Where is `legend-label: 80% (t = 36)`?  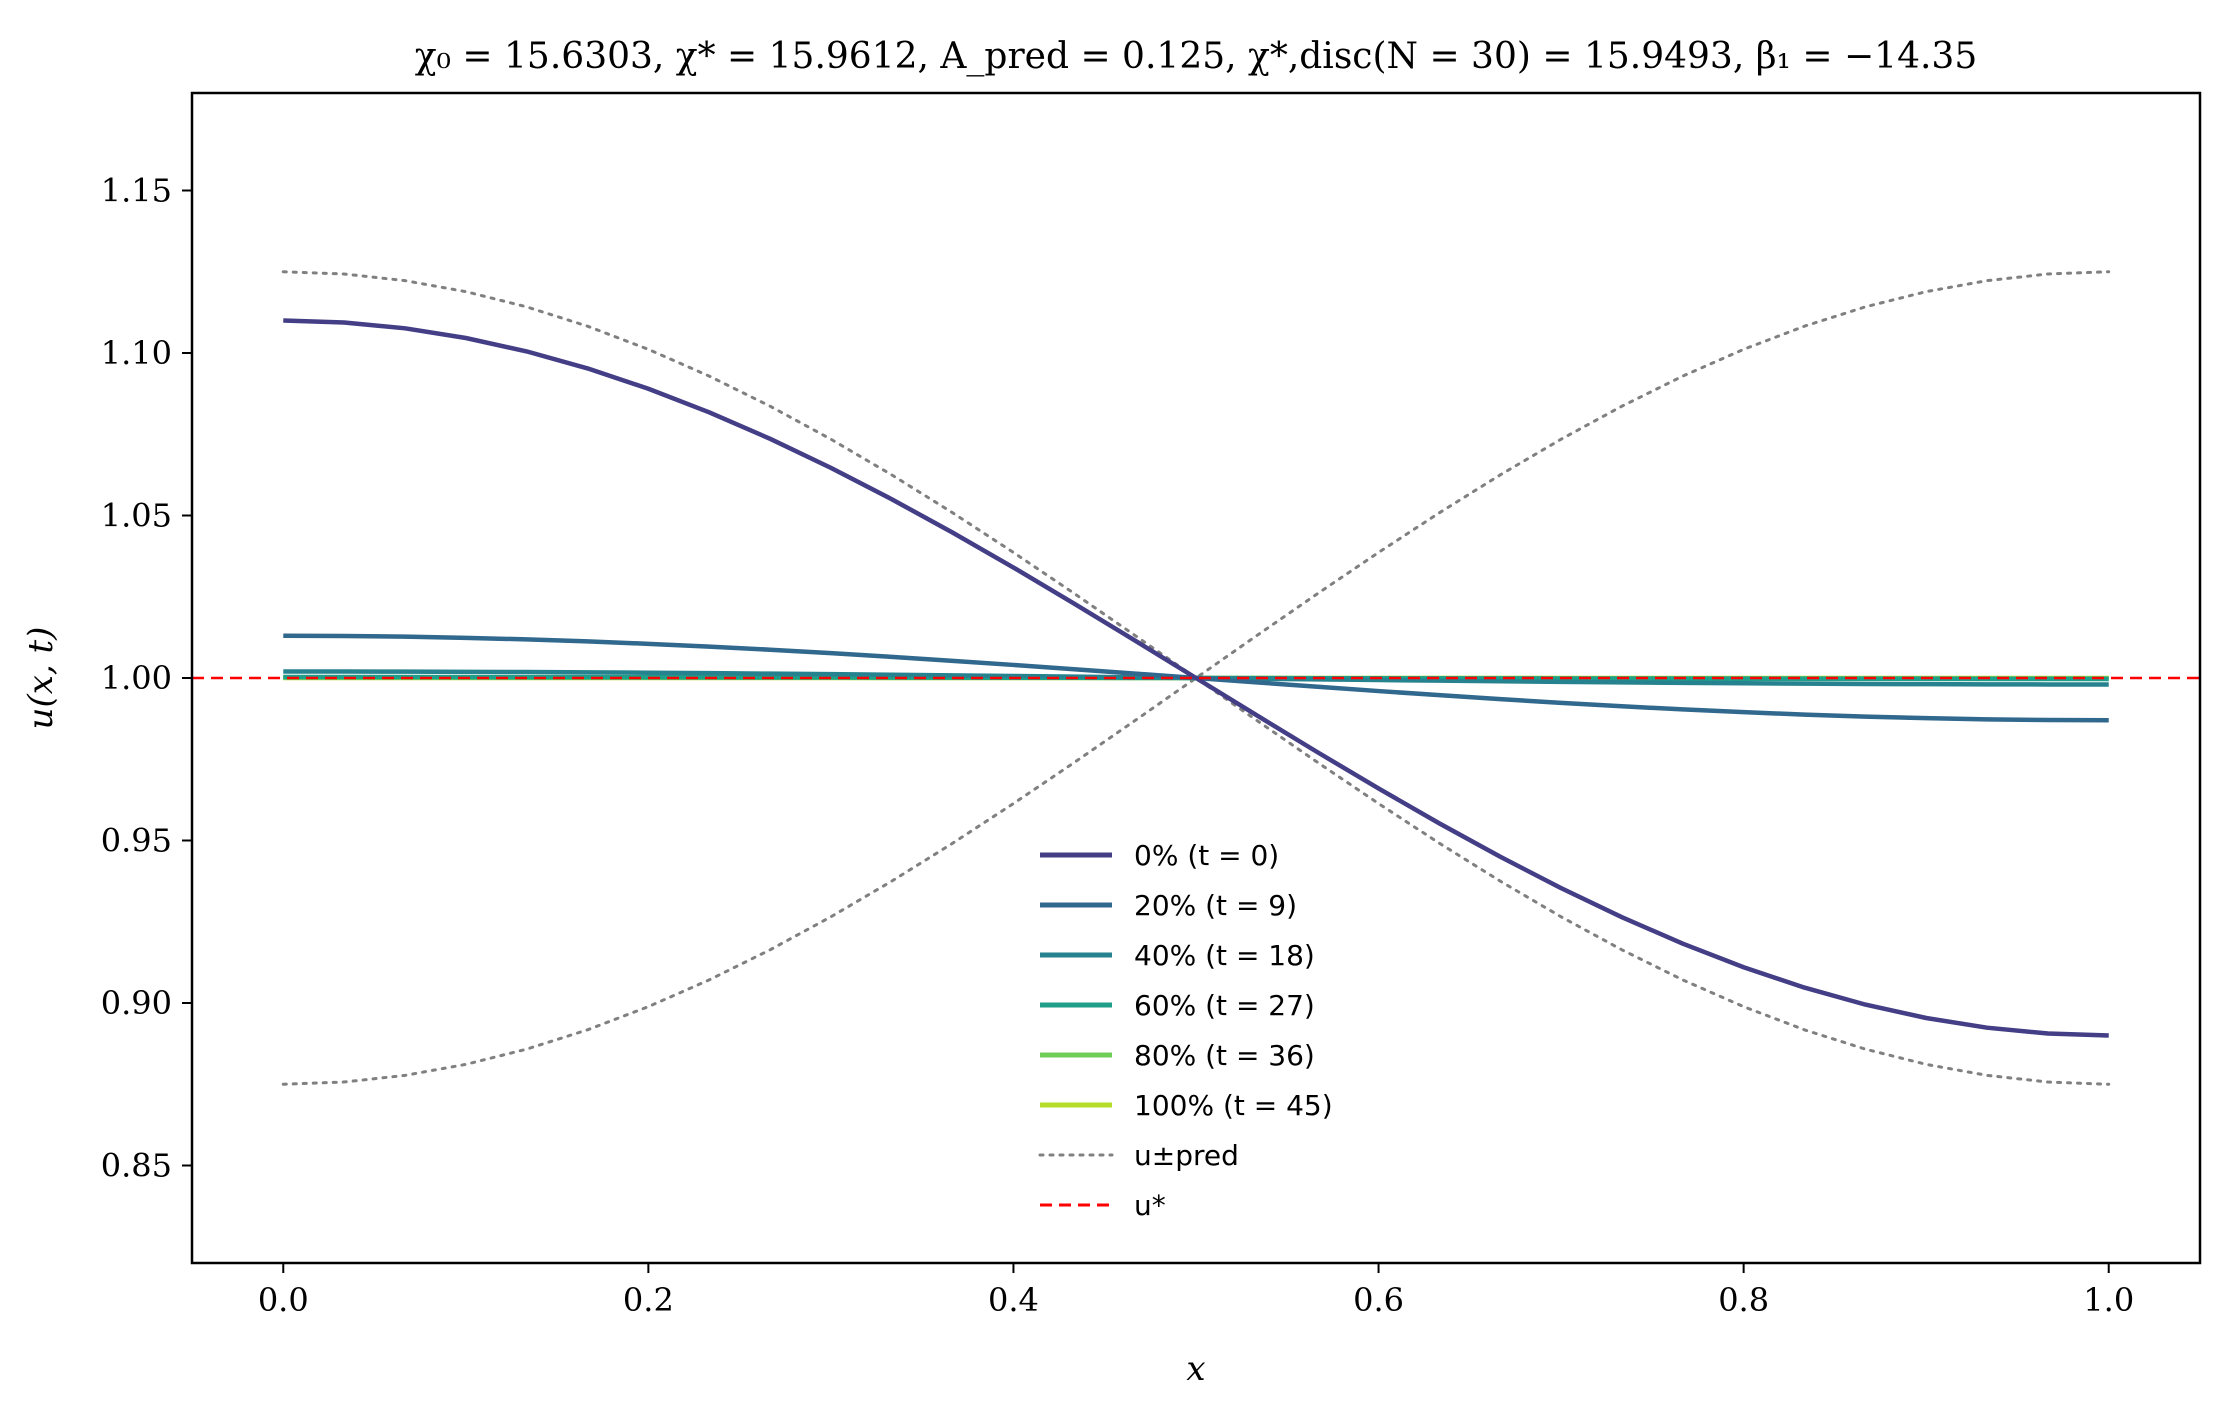
legend-label: 80% (t = 36) is located at coordinates (1224, 1055).